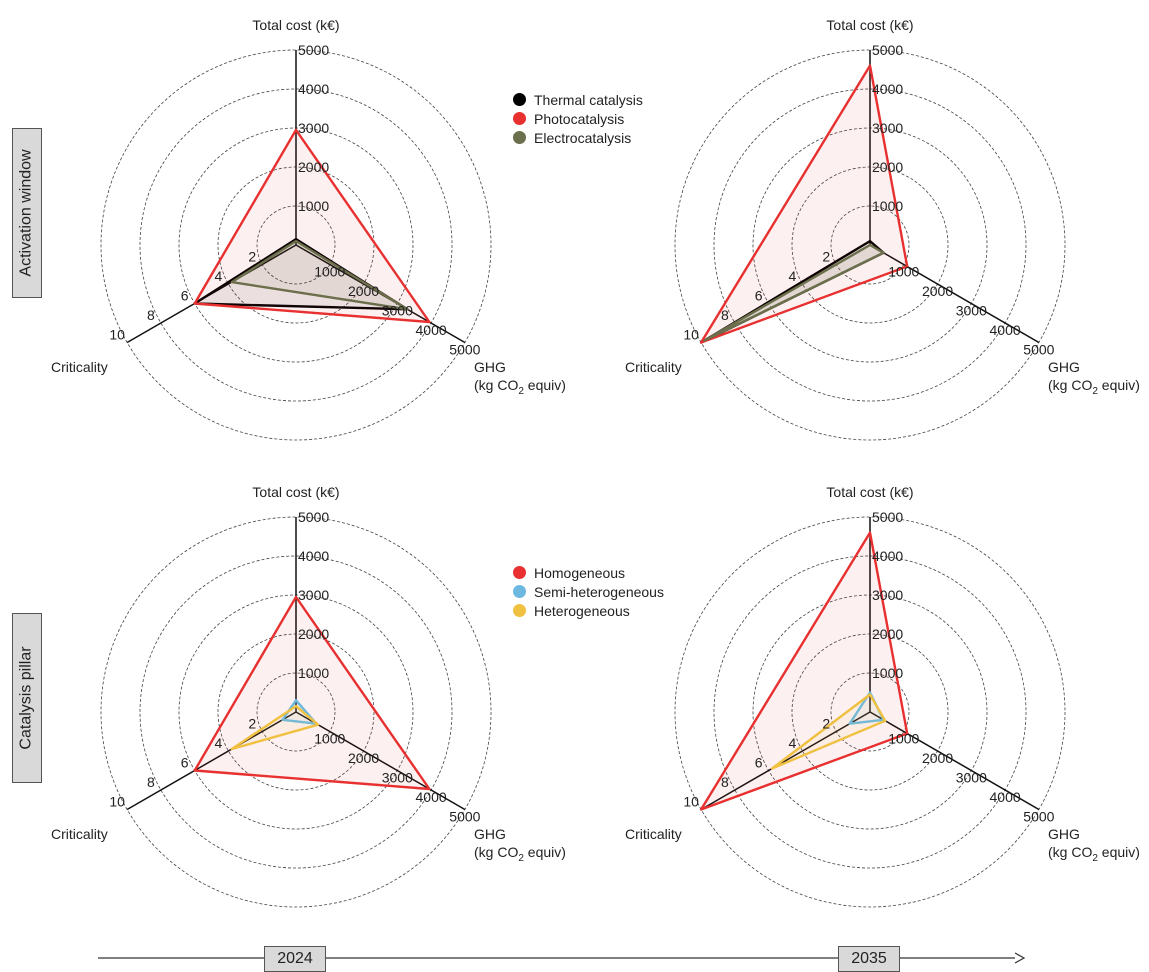 This screenshot has width=1149, height=972. What do you see at coordinates (599, 592) in the screenshot?
I see `legend-label: Semi-heterogeneous` at bounding box center [599, 592].